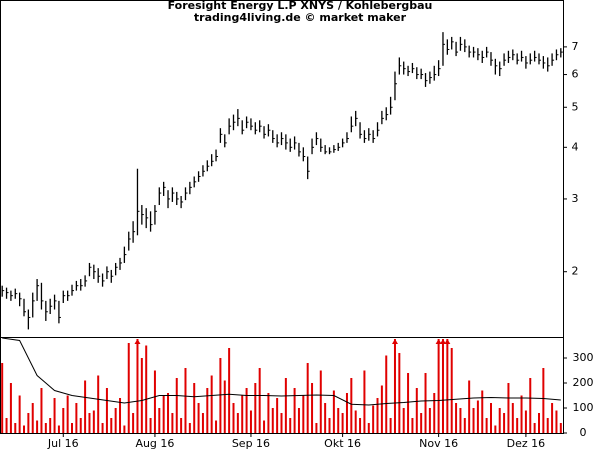 The width and height of the screenshot is (600, 450). Describe the element at coordinates (251, 443) in the screenshot. I see `x-tick-label: Sep 16` at that location.